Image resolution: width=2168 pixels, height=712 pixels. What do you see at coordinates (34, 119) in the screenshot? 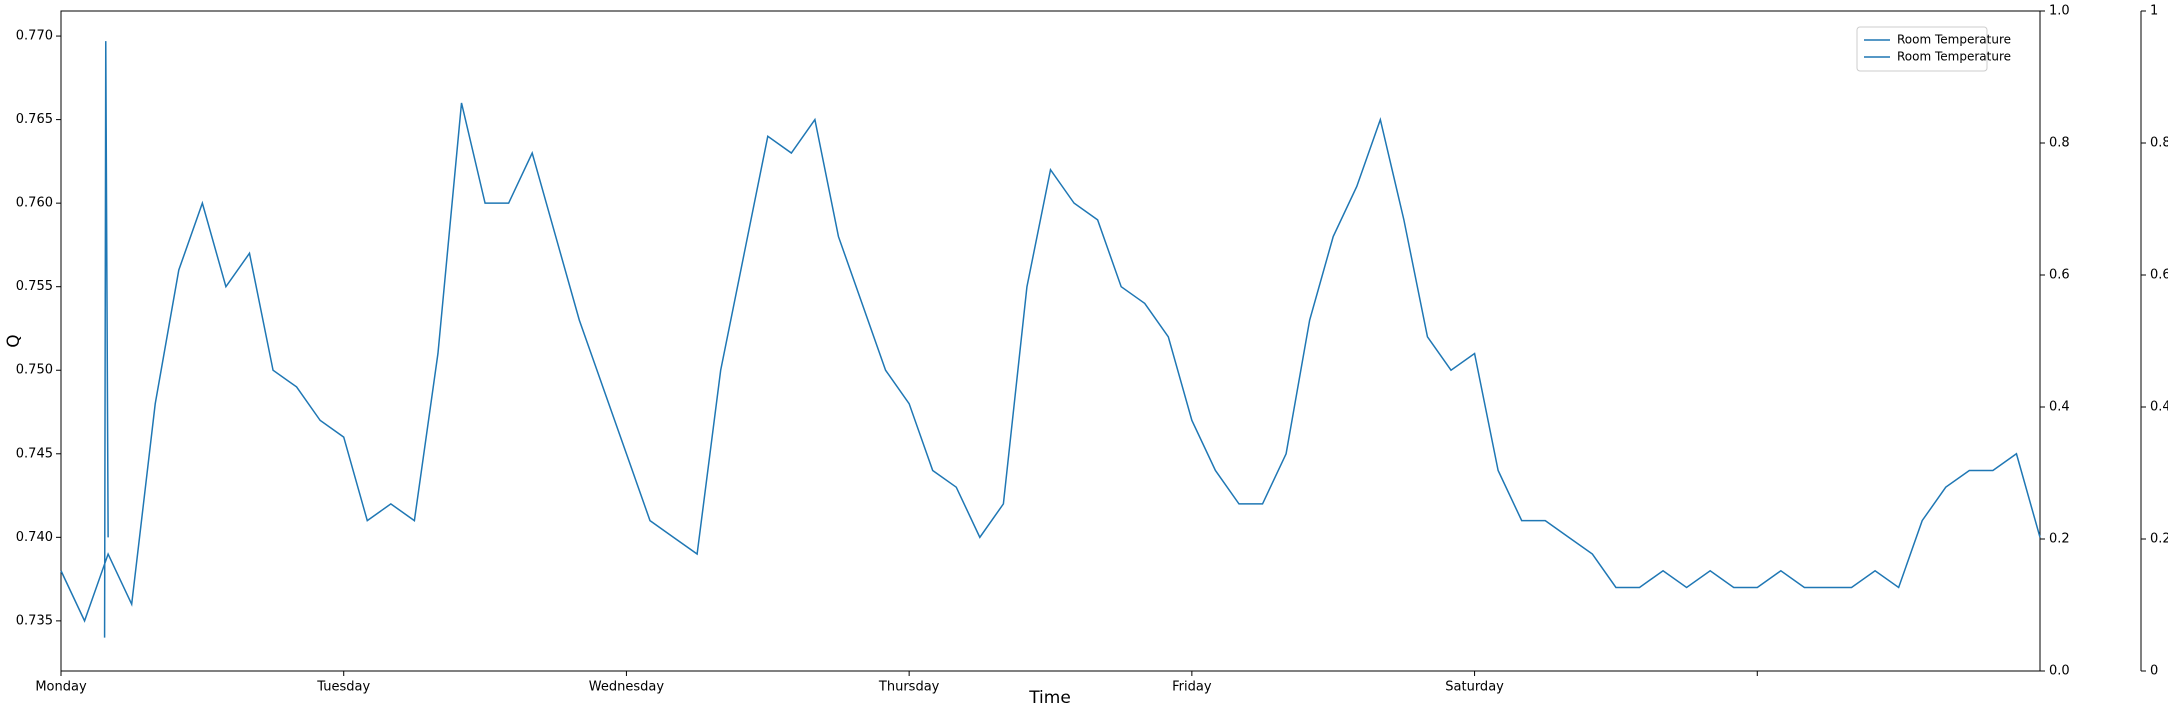
I see `y-tick-label: 0.765` at bounding box center [34, 119].